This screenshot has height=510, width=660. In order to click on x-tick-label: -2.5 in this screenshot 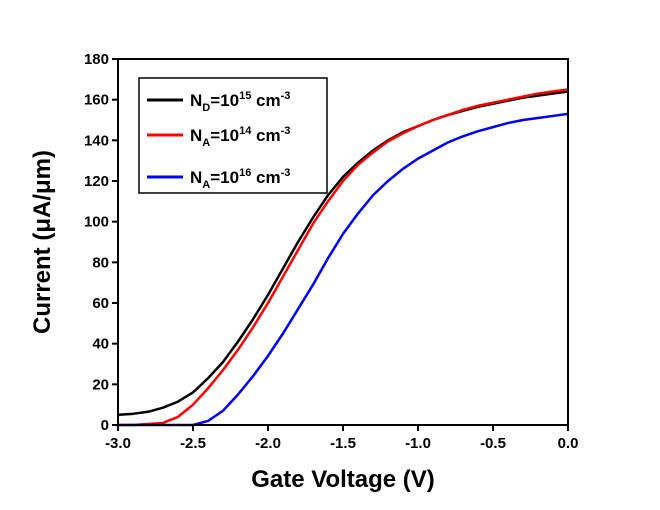, I will do `click(193, 443)`.